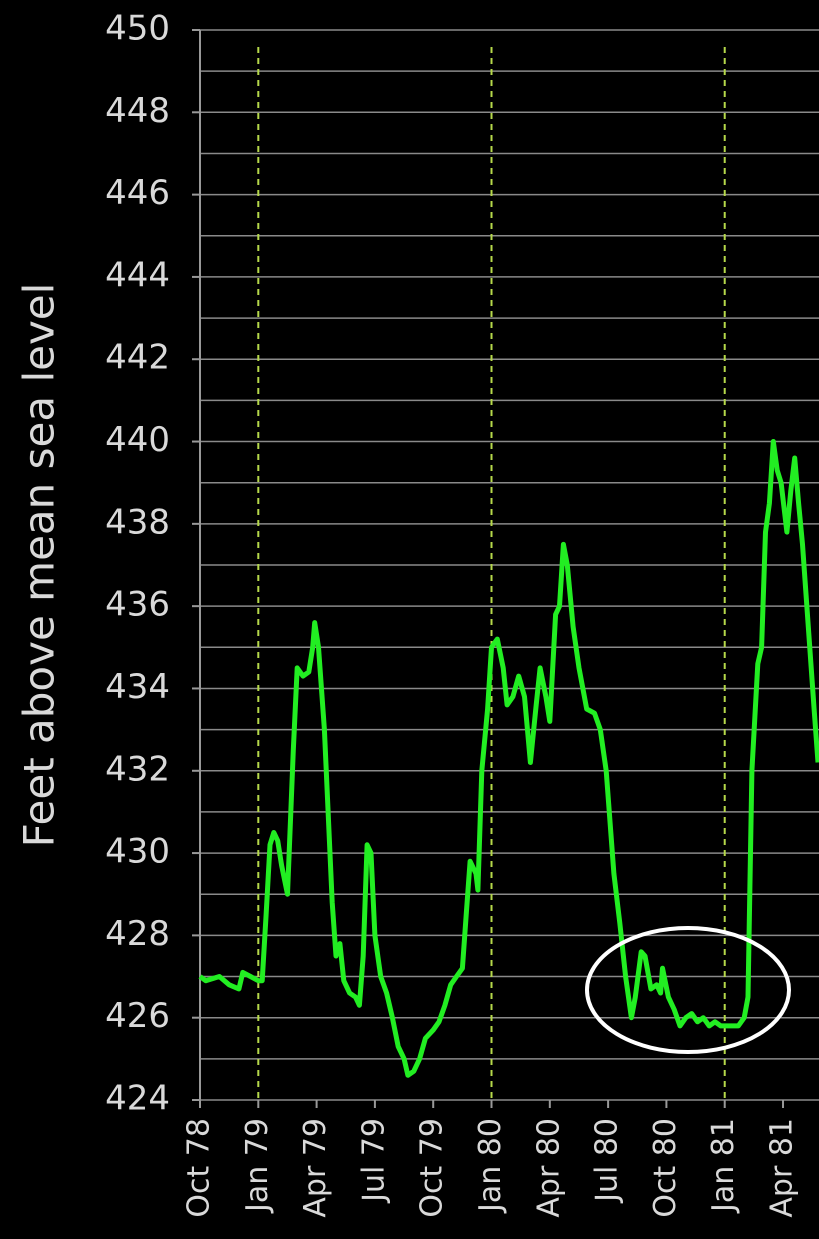  Describe the element at coordinates (137, 193) in the screenshot. I see `y-tick-label: 446` at that location.